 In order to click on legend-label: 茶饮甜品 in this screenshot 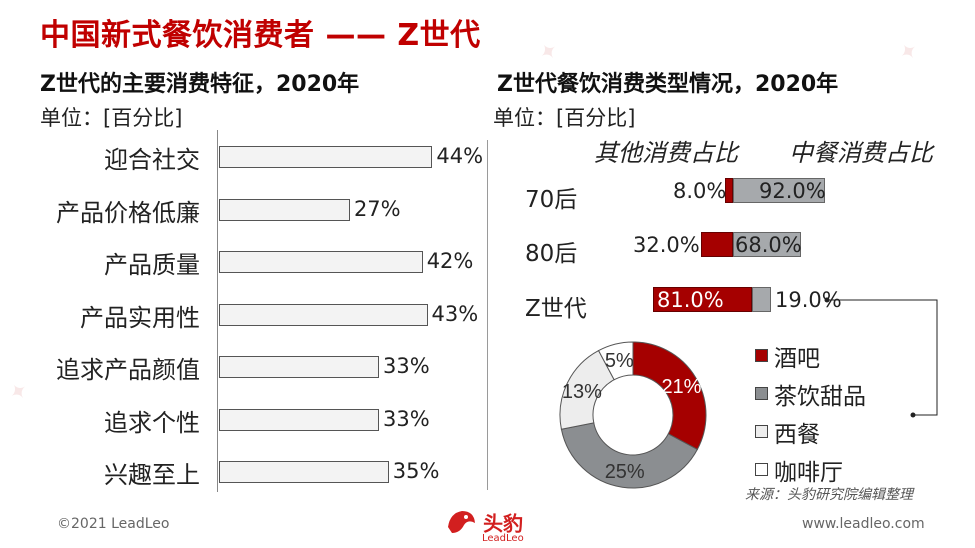, I will do `click(820, 397)`.